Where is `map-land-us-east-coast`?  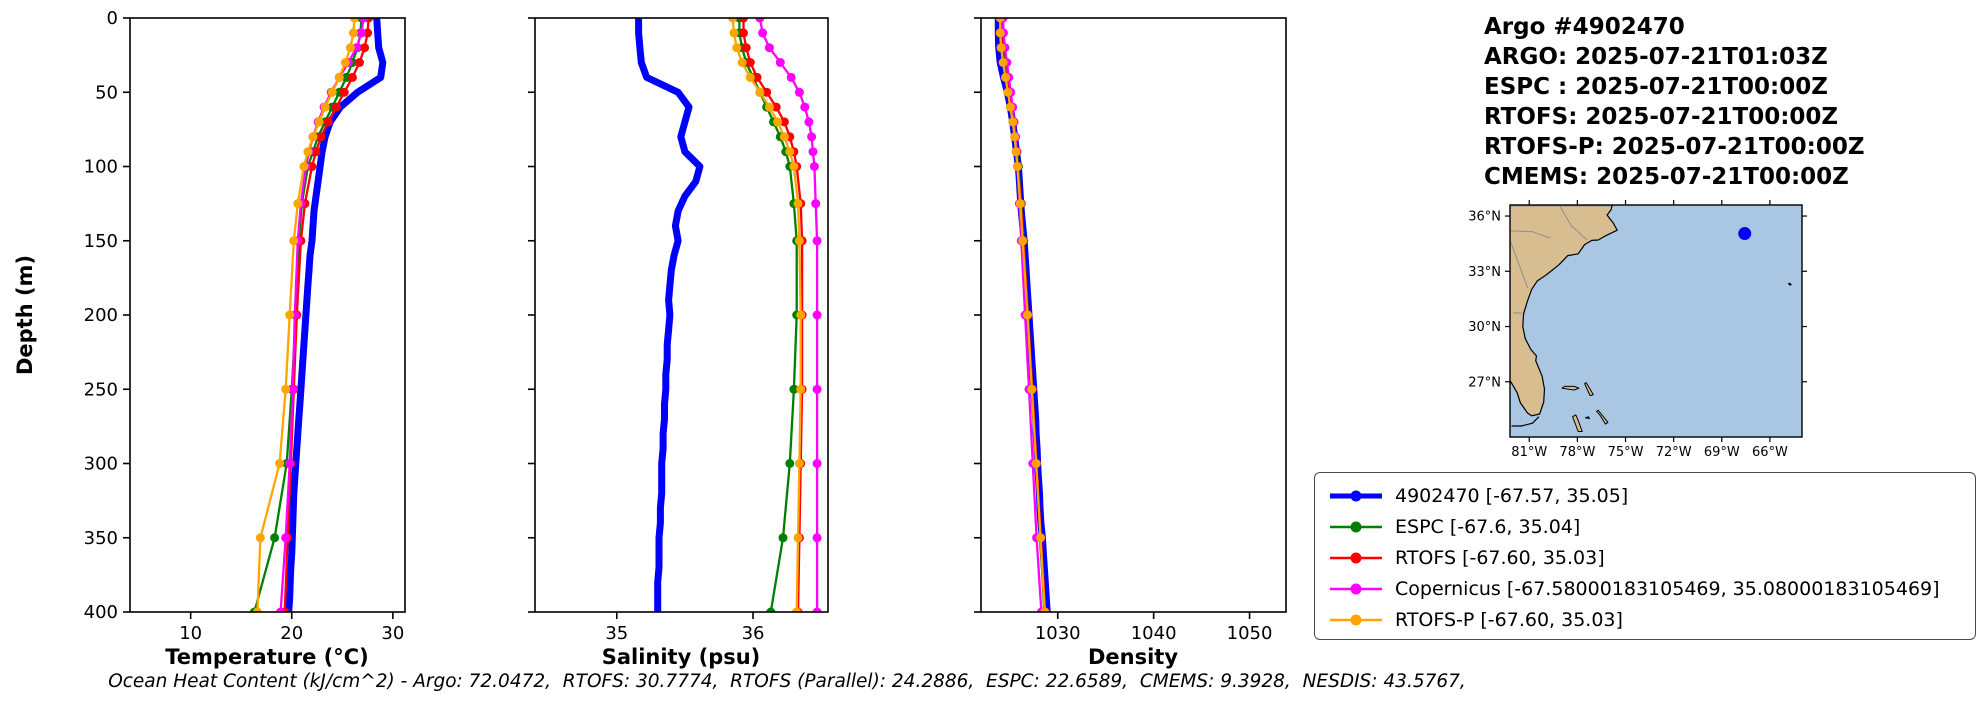
map-land-us-east-coast is located at coordinates (1564, 311).